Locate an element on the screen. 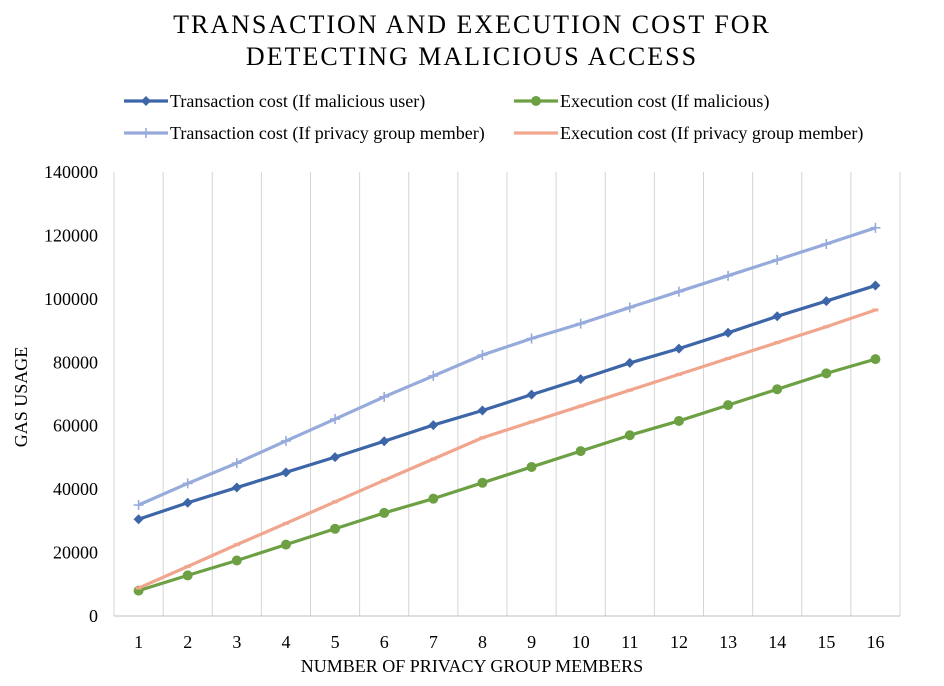  x-axis-label: NUMBER OF PRIVACY GROUP MEMBERS is located at coordinates (472, 666).